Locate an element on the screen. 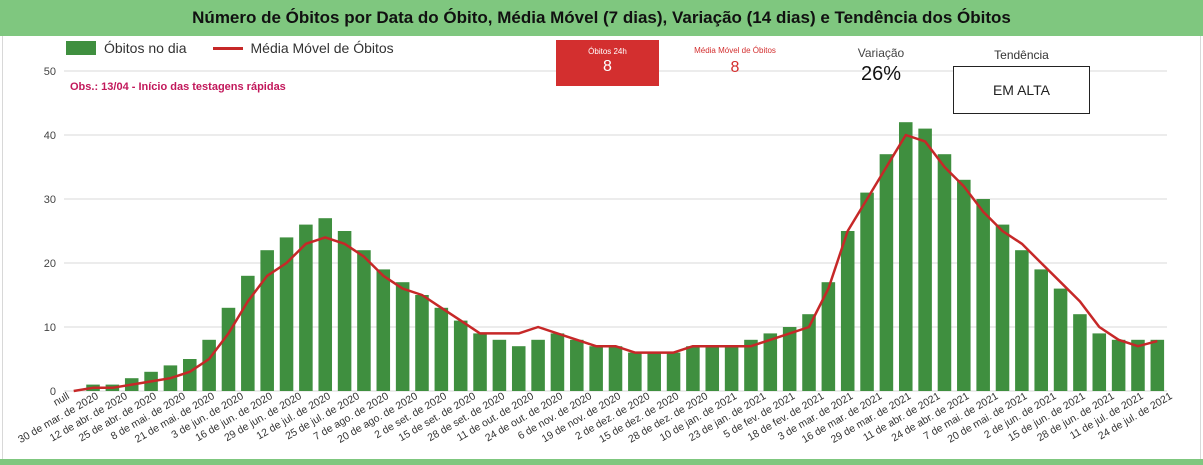  legend-line-swatch is located at coordinates (227, 48).